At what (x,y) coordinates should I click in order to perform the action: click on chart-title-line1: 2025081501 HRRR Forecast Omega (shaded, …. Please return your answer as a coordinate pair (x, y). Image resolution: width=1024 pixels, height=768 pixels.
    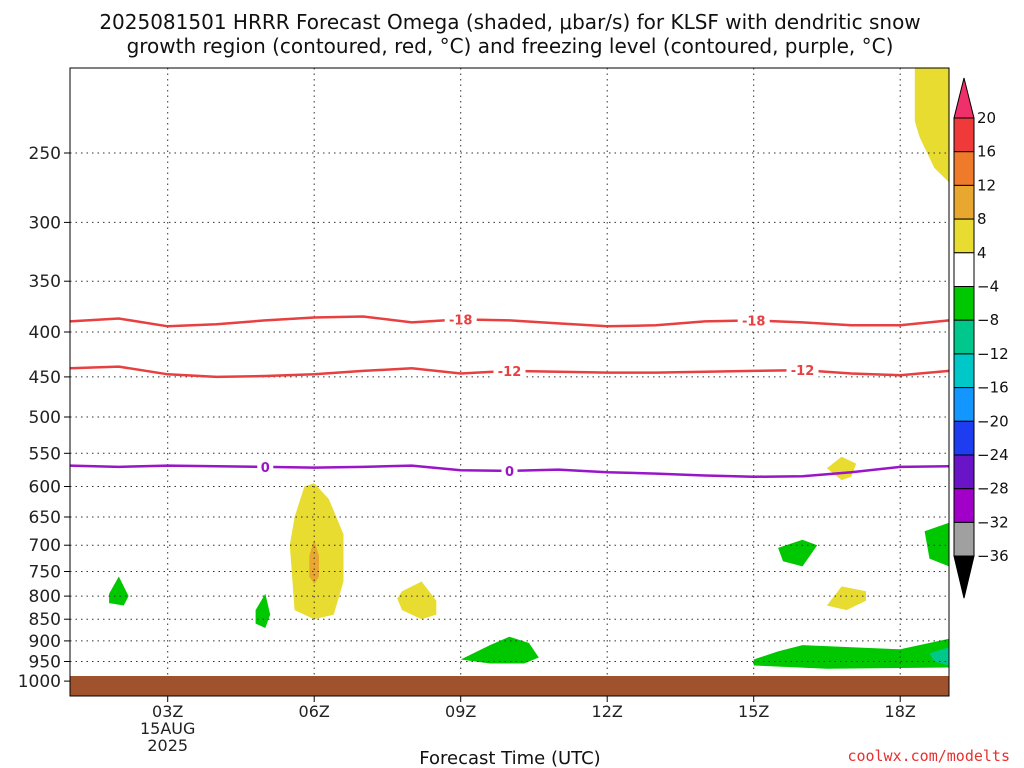
    Looking at the image, I should click on (509, 22).